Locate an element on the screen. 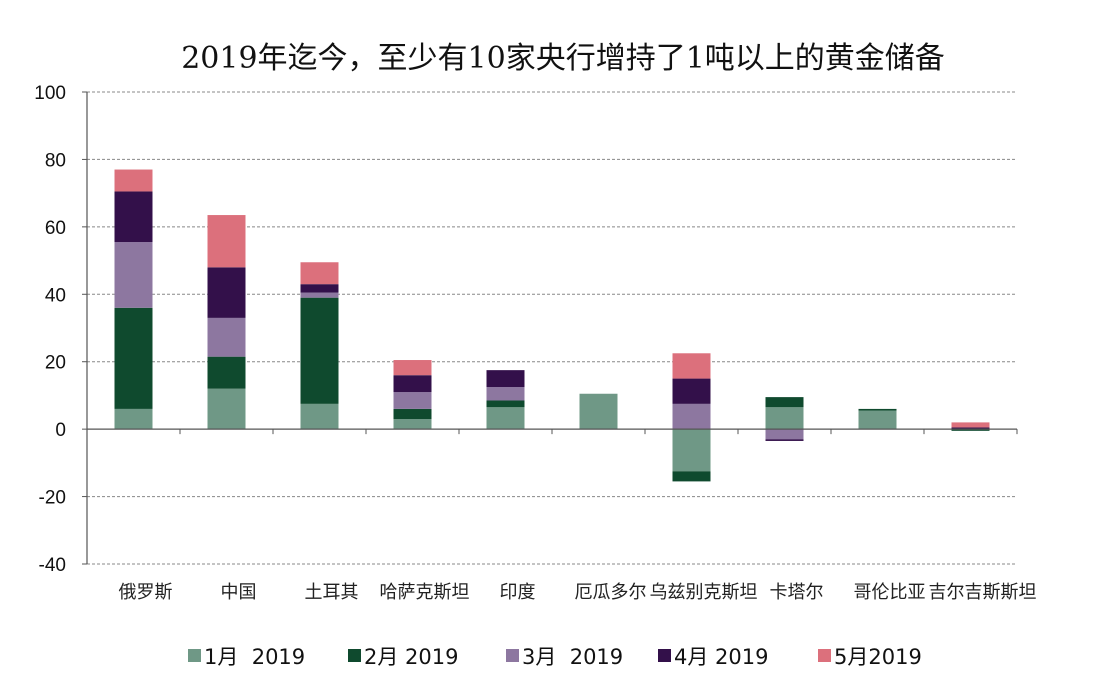 The image size is (1119, 677). y-tick-label: -40 is located at coordinates (52, 565).